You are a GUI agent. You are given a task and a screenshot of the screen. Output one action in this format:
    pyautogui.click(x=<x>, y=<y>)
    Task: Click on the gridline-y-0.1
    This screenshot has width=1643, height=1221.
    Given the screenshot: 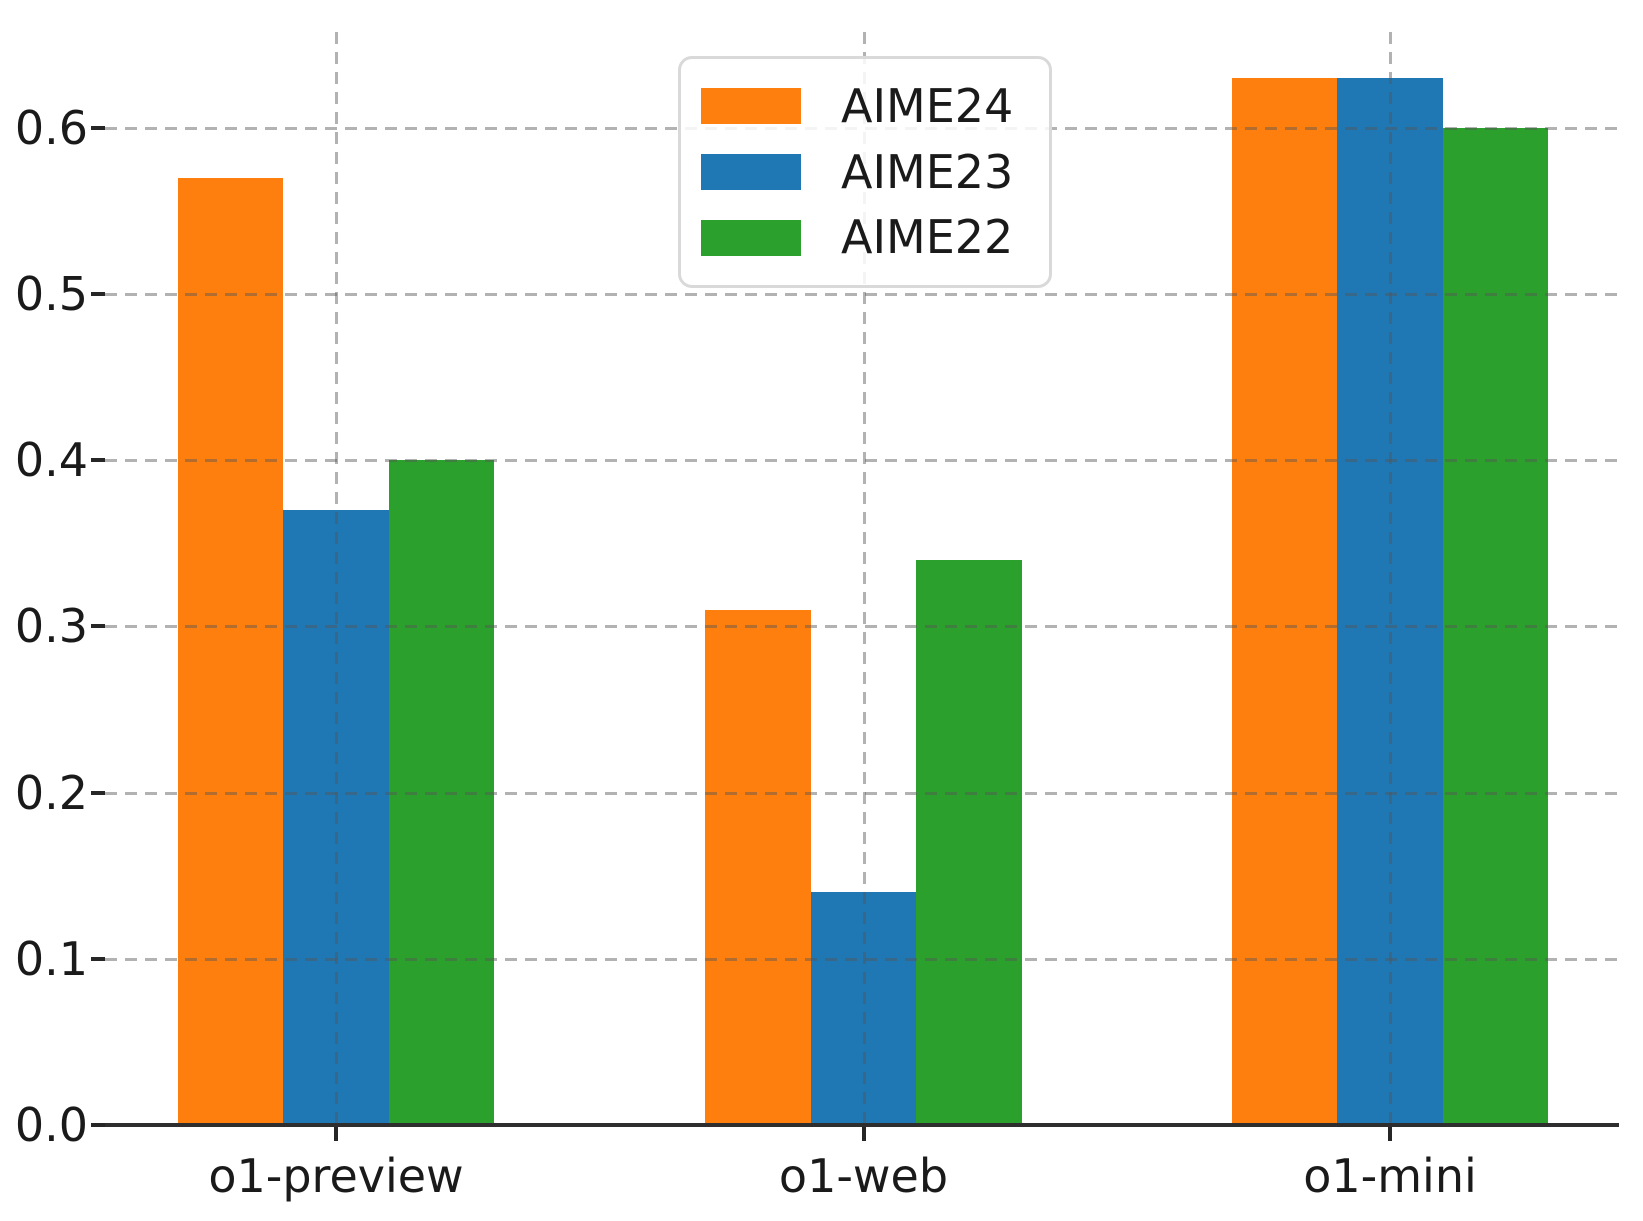 What is the action you would take?
    pyautogui.click(x=862, y=959)
    